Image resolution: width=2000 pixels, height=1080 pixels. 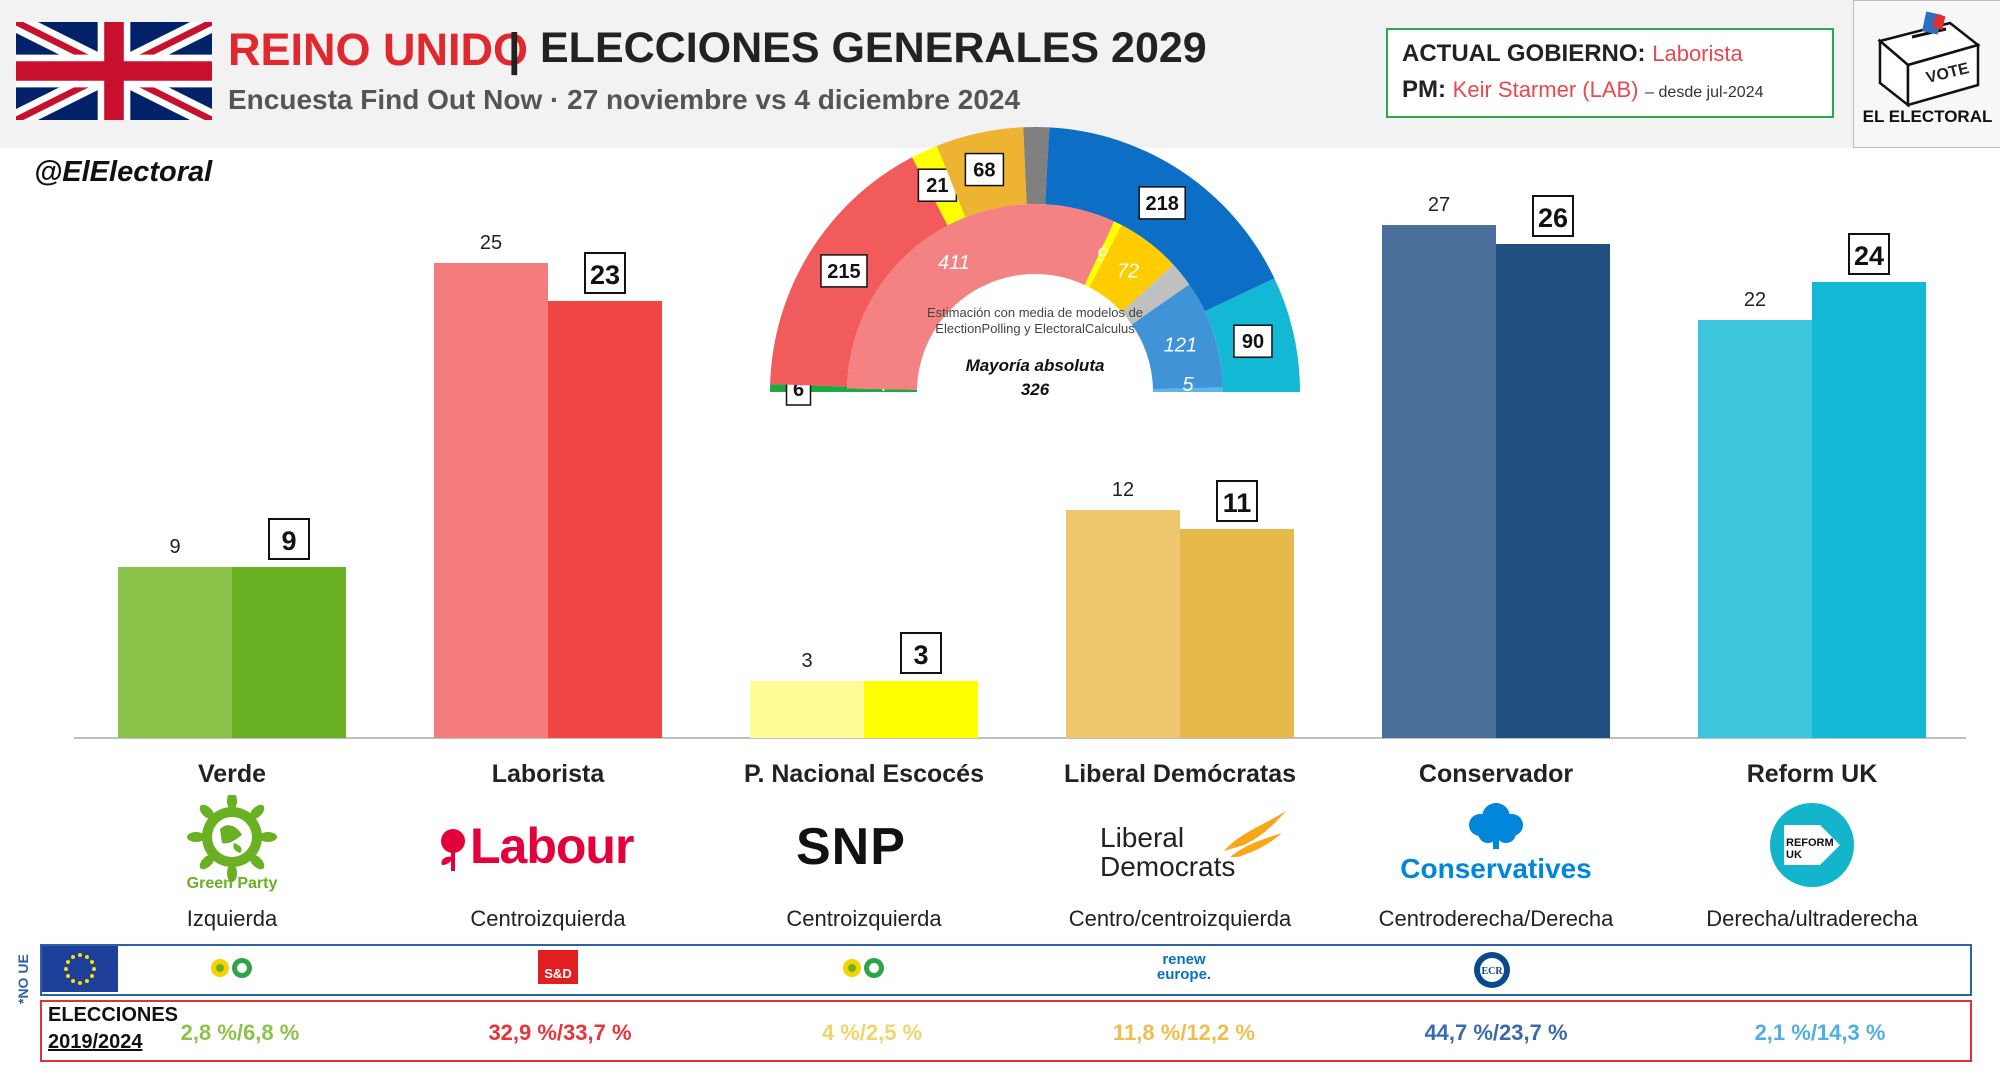 I want to click on el-electoral-logo: VOTE EL ELECTORAL, so click(x=1926, y=74).